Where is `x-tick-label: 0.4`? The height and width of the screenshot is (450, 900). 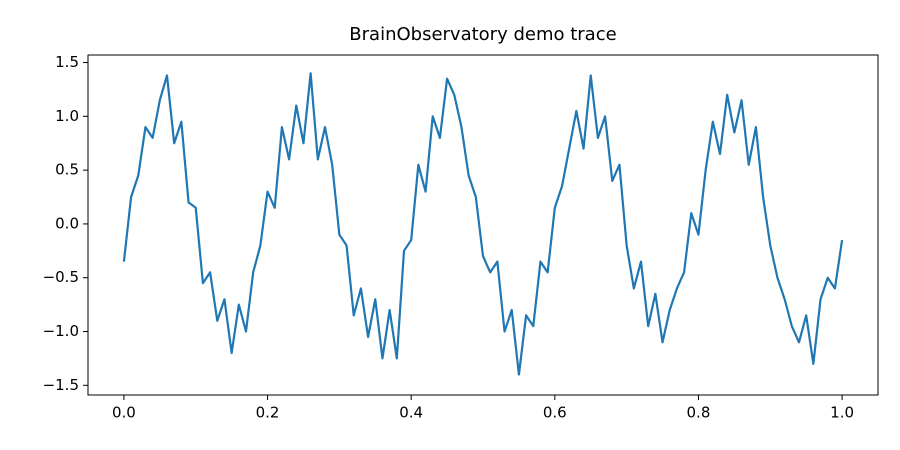
x-tick-label: 0.4 is located at coordinates (411, 413).